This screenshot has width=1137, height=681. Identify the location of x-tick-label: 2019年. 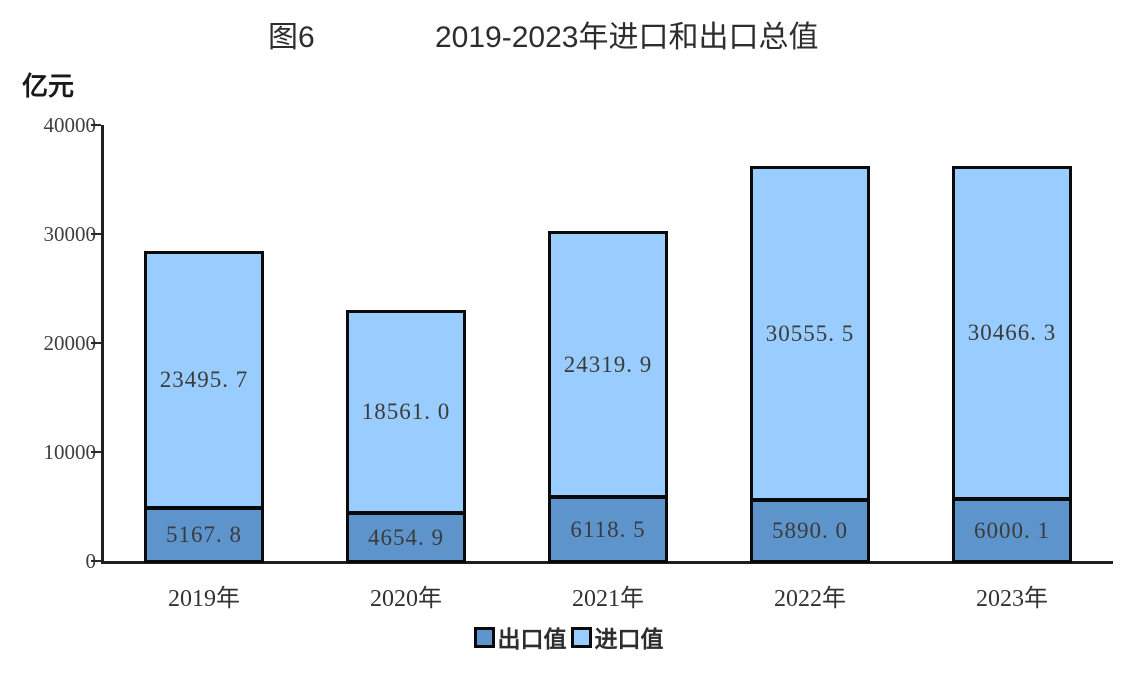
(204, 599).